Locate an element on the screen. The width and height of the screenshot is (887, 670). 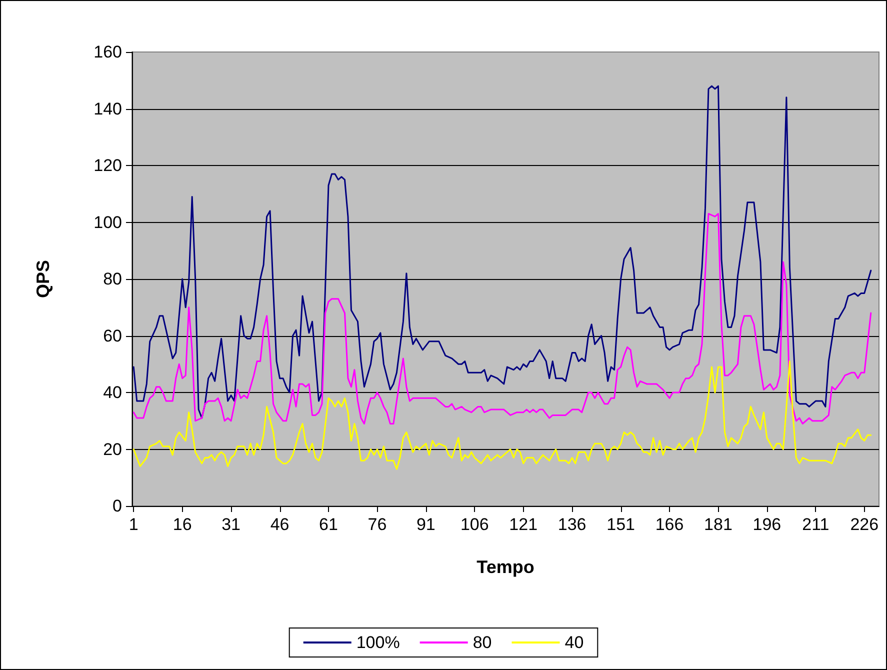
x-tick-label: 61 is located at coordinates (328, 524).